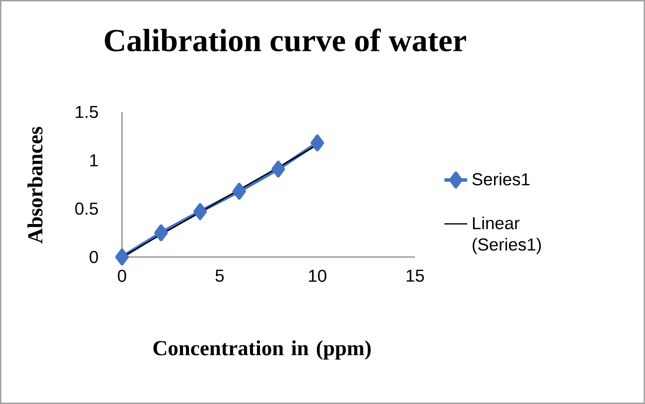 This screenshot has width=645, height=404. What do you see at coordinates (262, 350) in the screenshot?
I see `x-axis-title: Concentration in (ppm)` at bounding box center [262, 350].